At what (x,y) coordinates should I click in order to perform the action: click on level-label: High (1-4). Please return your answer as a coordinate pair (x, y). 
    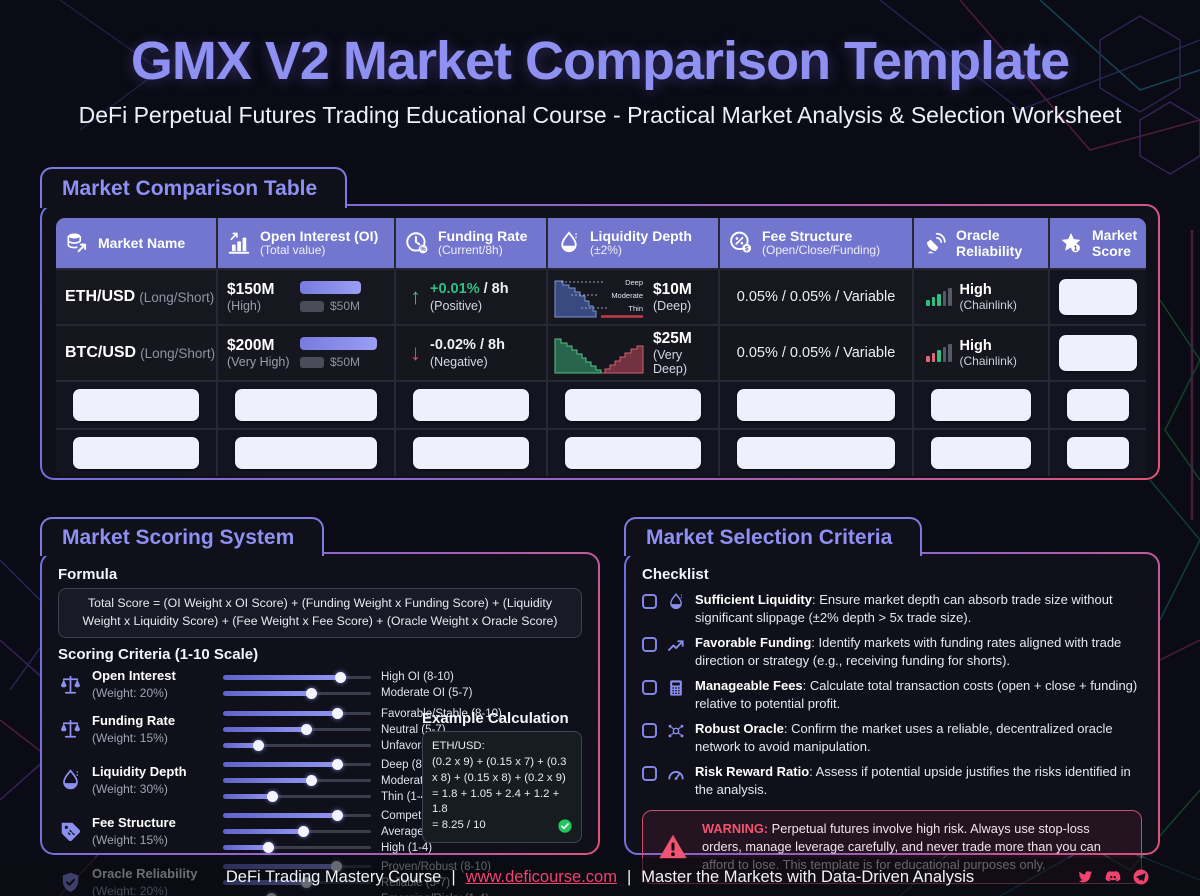
    Looking at the image, I should click on (407, 847).